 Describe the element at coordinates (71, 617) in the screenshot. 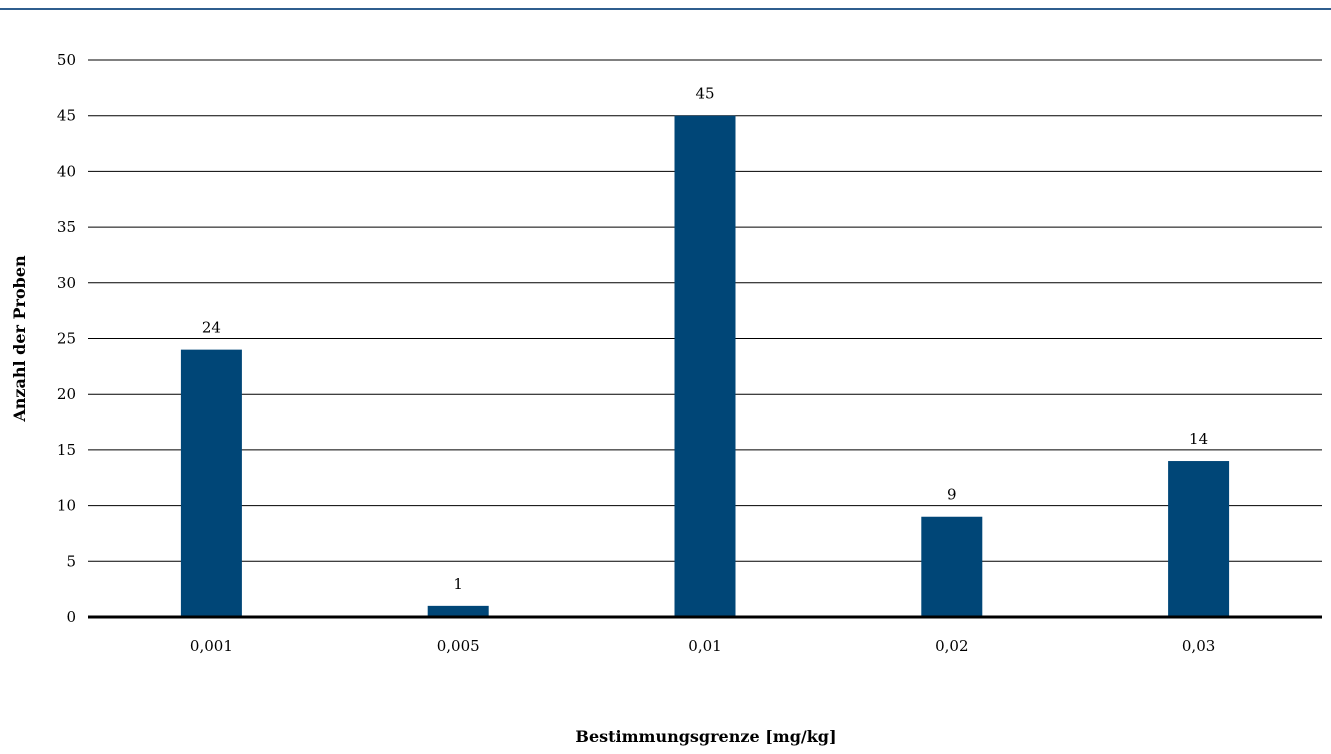

I see `y-tick-label: 0` at that location.